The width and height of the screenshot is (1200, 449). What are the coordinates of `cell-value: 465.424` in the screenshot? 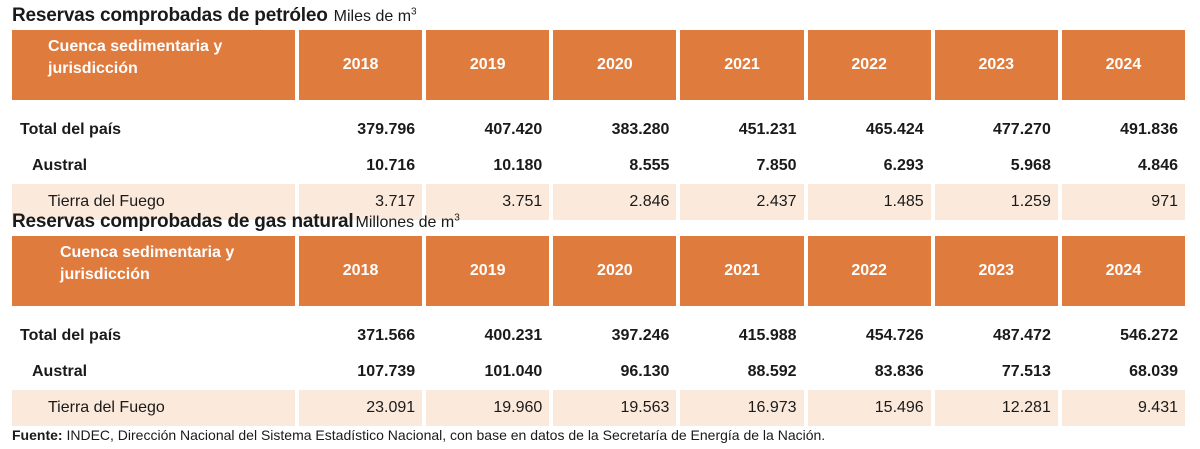 It's located at (894, 129).